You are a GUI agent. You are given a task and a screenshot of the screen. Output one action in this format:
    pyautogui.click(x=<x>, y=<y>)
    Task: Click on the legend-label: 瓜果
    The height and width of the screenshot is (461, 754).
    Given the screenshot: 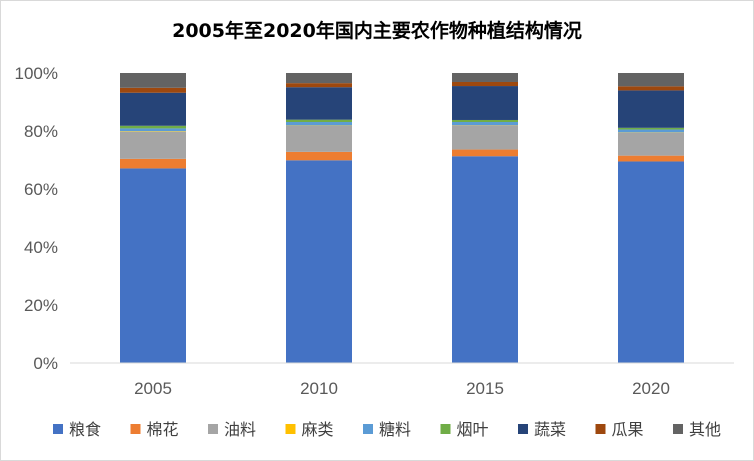 What is the action you would take?
    pyautogui.click(x=628, y=429)
    